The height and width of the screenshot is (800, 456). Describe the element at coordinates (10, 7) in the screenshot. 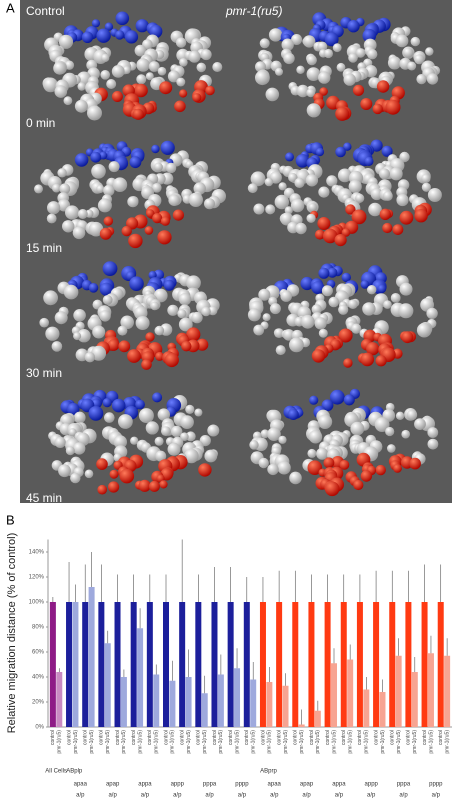

I see `panel-label: A` at that location.